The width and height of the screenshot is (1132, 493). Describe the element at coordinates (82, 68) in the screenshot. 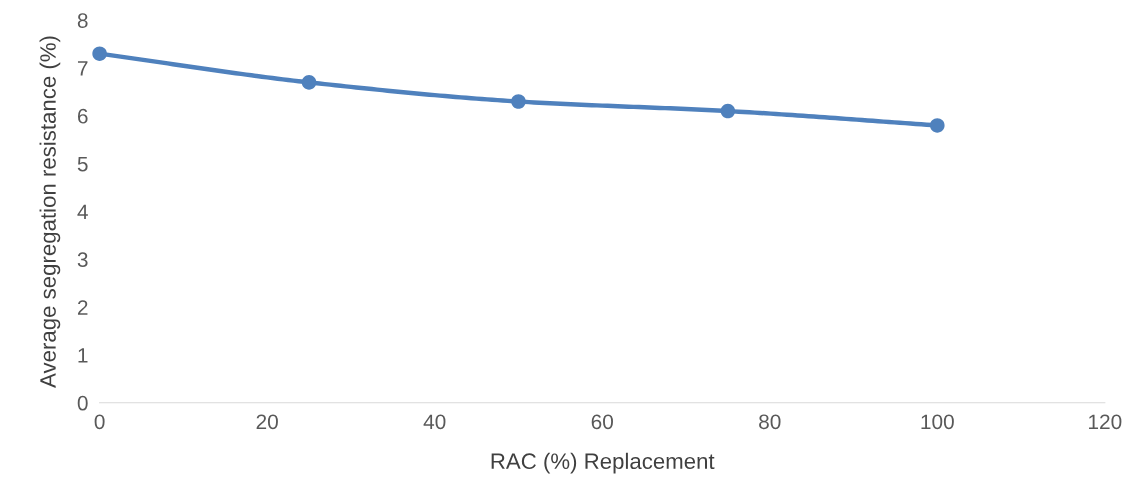

I see `y-tick-label: 7` at that location.